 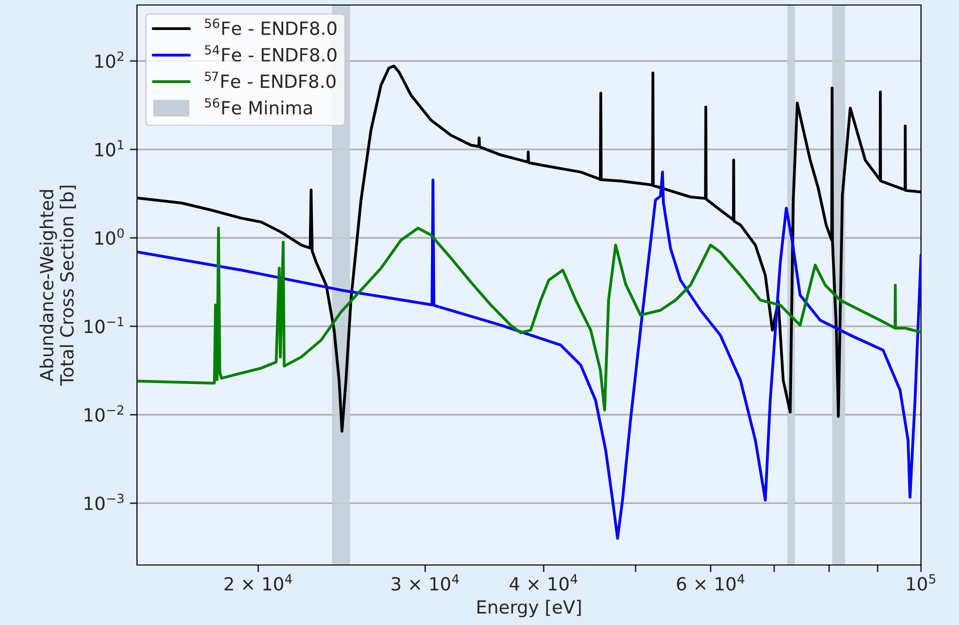 I want to click on y-tick-label: 10$^{−1}$, so click(x=104, y=325).